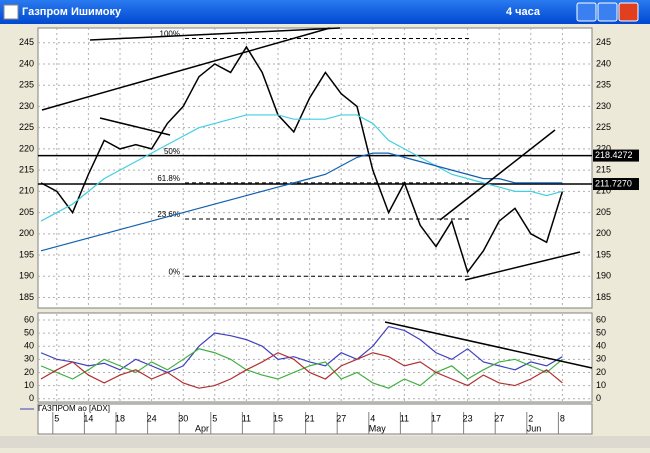 The width and height of the screenshot is (650, 453). What do you see at coordinates (607, 12) in the screenshot?
I see `maximize-button` at bounding box center [607, 12].